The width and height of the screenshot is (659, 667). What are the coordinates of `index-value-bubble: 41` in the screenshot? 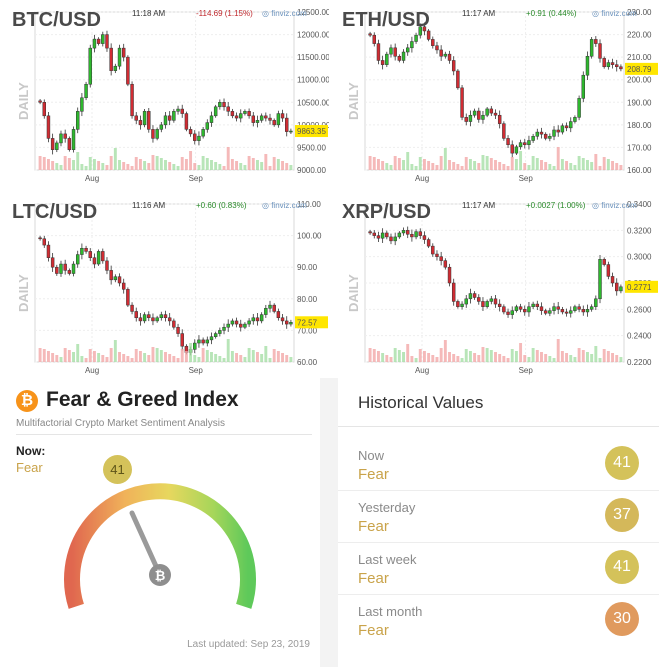 It's located at (117, 469).